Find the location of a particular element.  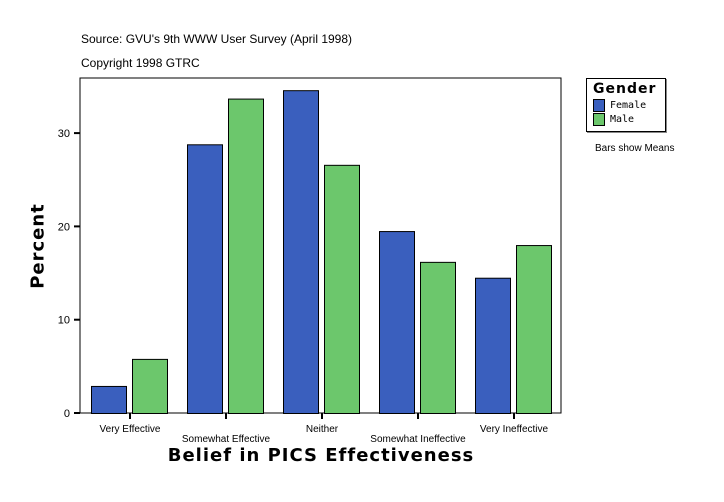

legend-swatch-male is located at coordinates (599, 119).